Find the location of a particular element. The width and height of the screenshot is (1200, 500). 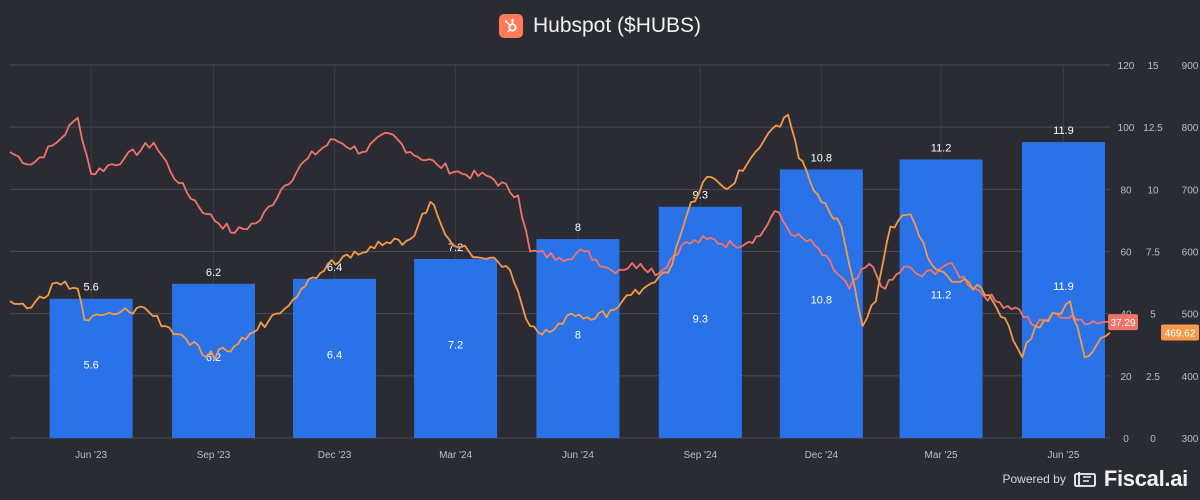

bar-inner-label: 7.2 is located at coordinates (455, 345).